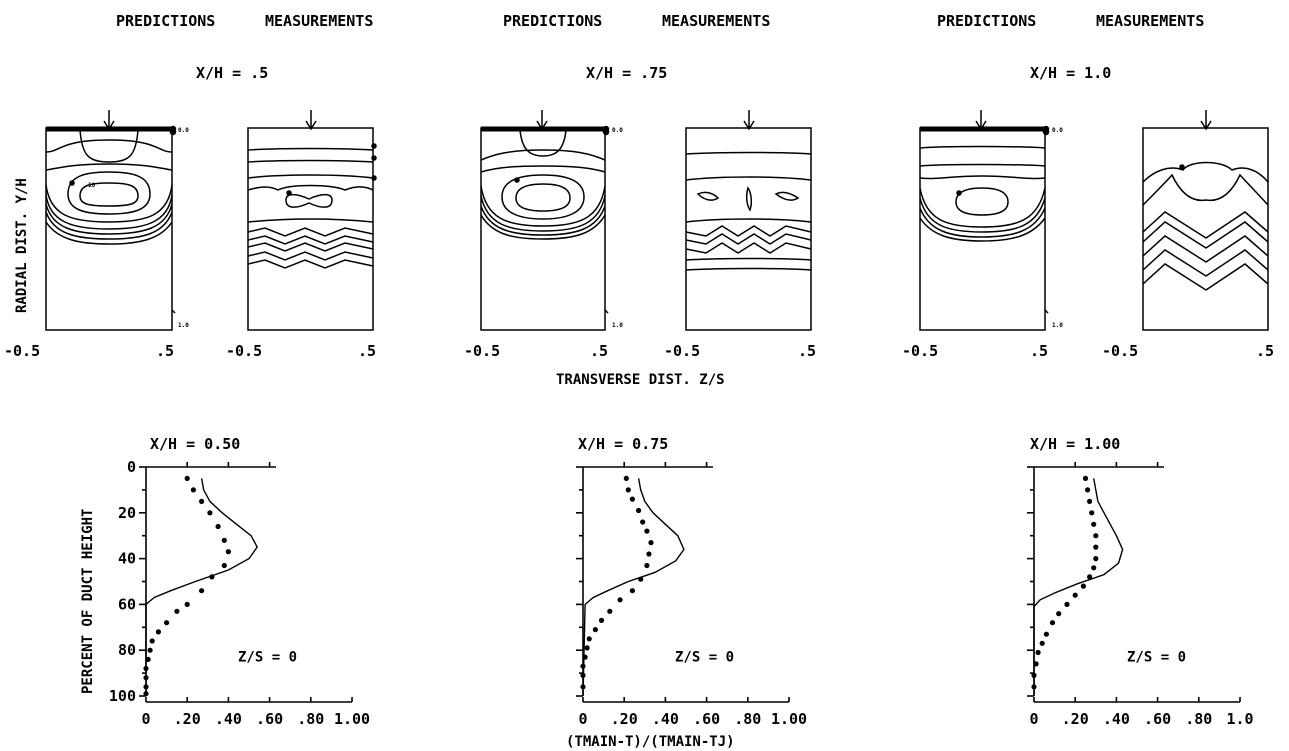  What do you see at coordinates (88, 601) in the screenshot?
I see `y-axis-label: PERCENT OF DUCT HEIGHT` at bounding box center [88, 601].